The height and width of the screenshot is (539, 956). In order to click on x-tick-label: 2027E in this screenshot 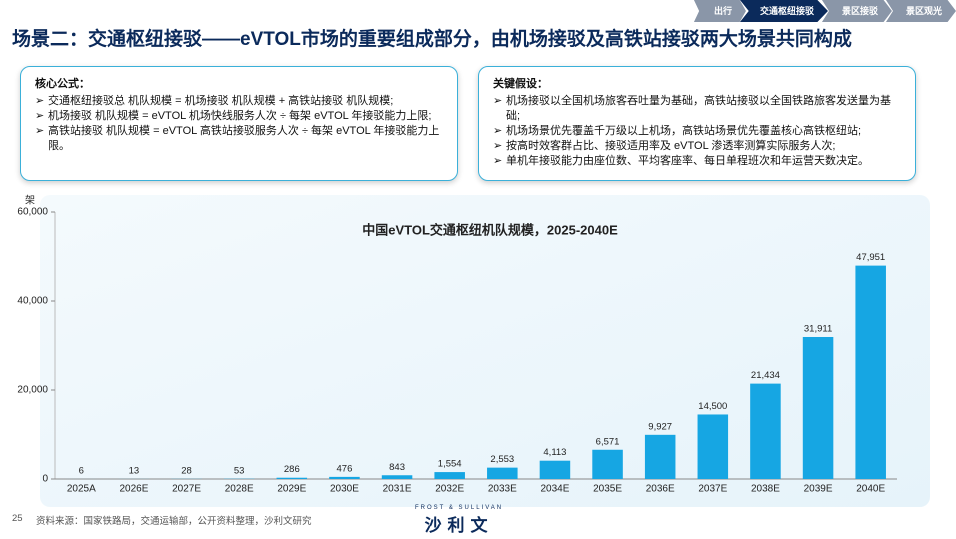, I will do `click(186, 489)`.